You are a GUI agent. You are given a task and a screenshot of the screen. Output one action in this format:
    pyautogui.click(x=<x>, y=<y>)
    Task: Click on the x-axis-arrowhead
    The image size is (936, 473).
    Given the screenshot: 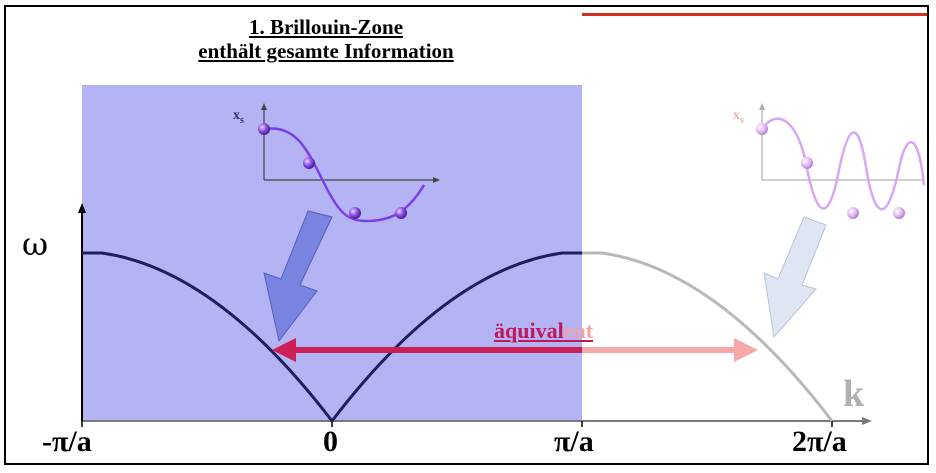 What is the action you would take?
    pyautogui.click(x=867, y=421)
    